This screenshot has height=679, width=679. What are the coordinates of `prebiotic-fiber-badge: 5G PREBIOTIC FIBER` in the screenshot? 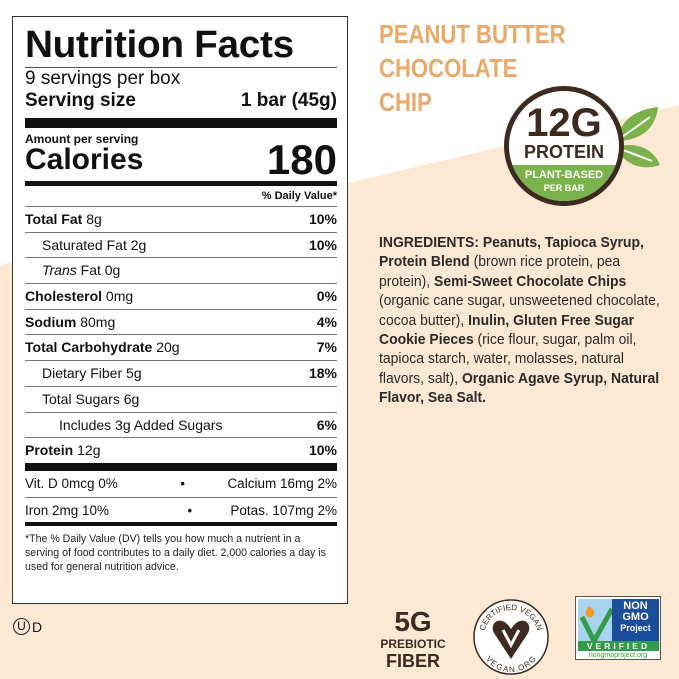 It's located at (413, 639).